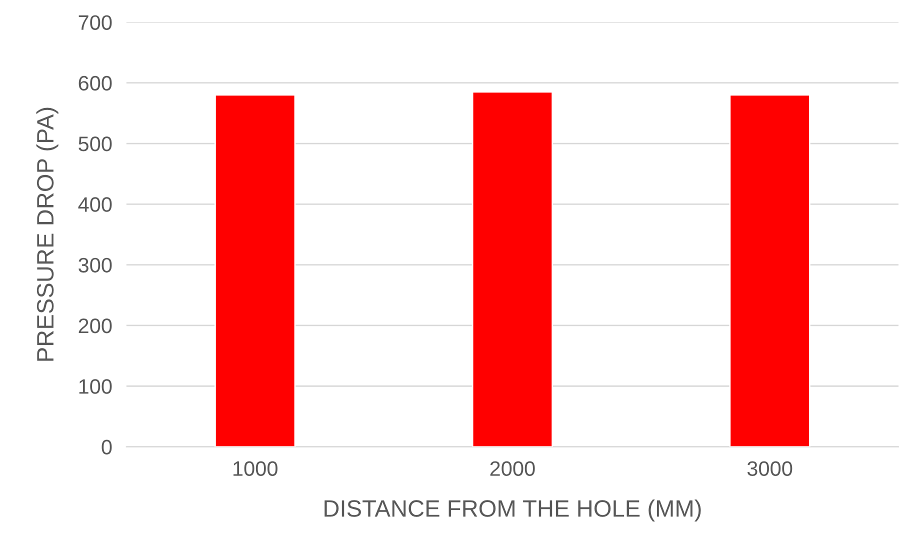  What do you see at coordinates (95, 386) in the screenshot?
I see `y-tick-label: 100` at bounding box center [95, 386].